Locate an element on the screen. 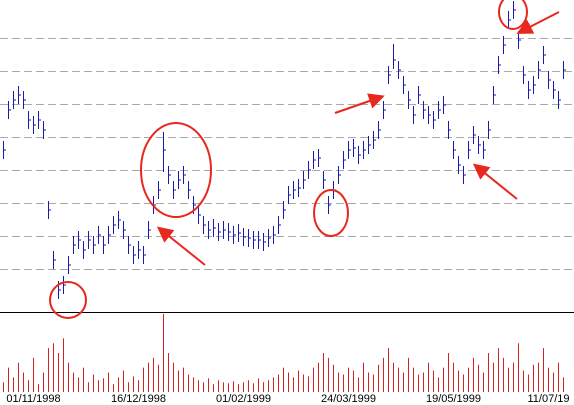 The height and width of the screenshot is (405, 574). x-tick-label: 01/02/1999 is located at coordinates (243, 399).